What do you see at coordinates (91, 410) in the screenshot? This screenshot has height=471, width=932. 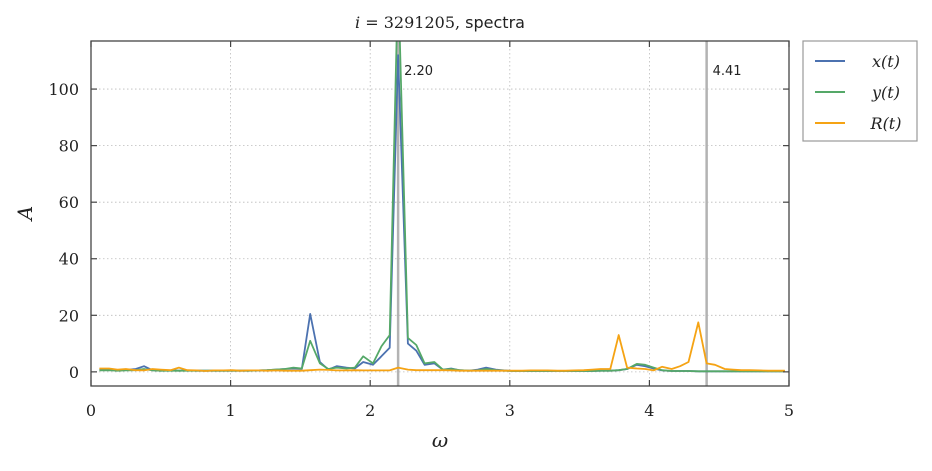 I see `x-tick-label-0: 0` at bounding box center [91, 410].